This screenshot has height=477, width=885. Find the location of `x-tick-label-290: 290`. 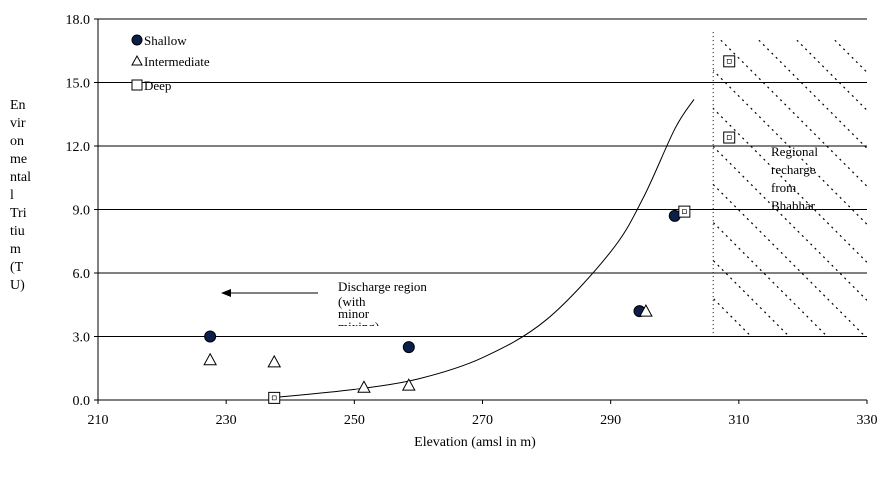

x-tick-label-290: 290 is located at coordinates (610, 420).